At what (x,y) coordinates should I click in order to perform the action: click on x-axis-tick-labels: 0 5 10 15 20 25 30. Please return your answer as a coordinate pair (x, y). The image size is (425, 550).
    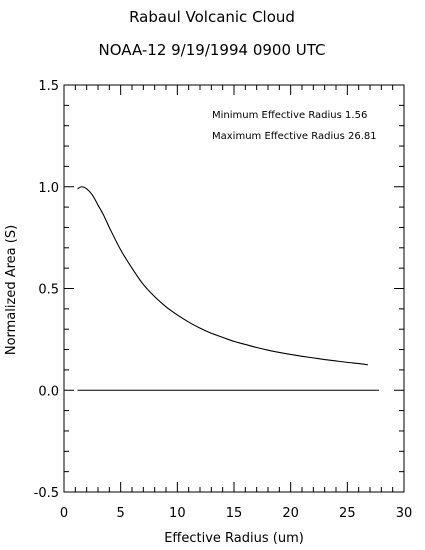
    Looking at the image, I should click on (236, 513).